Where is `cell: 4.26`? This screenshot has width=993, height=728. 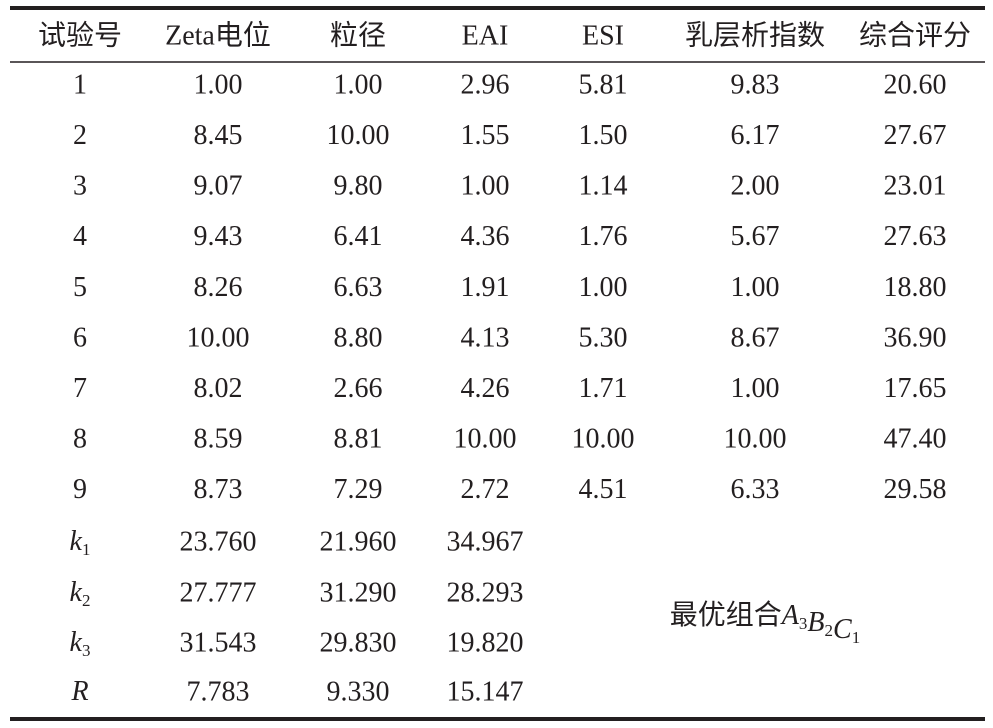
cell: 4.26 is located at coordinates (485, 388).